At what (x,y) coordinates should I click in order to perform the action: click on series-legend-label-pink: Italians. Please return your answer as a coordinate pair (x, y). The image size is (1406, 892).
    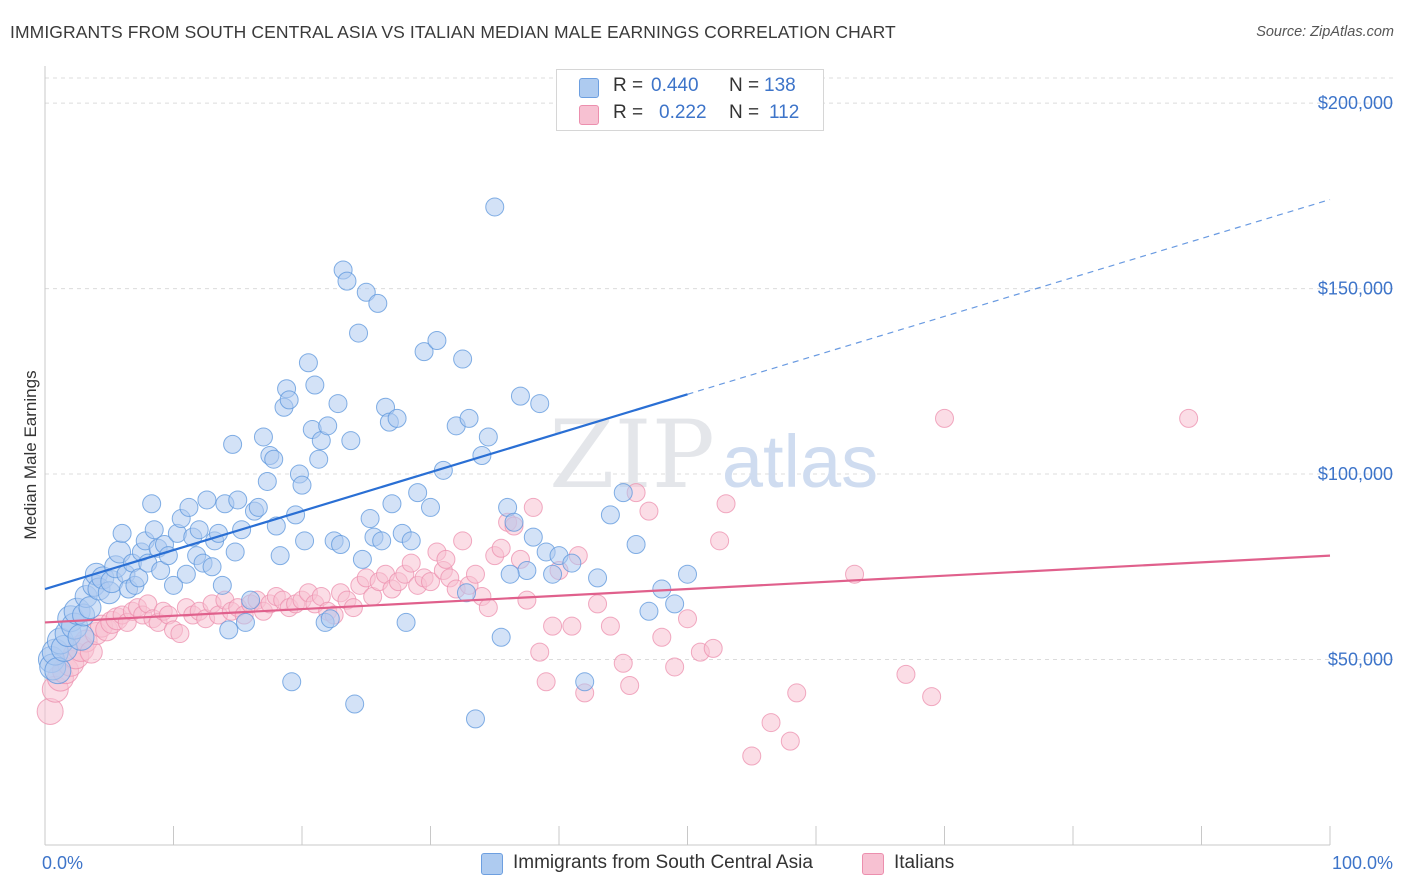
    Looking at the image, I should click on (924, 862).